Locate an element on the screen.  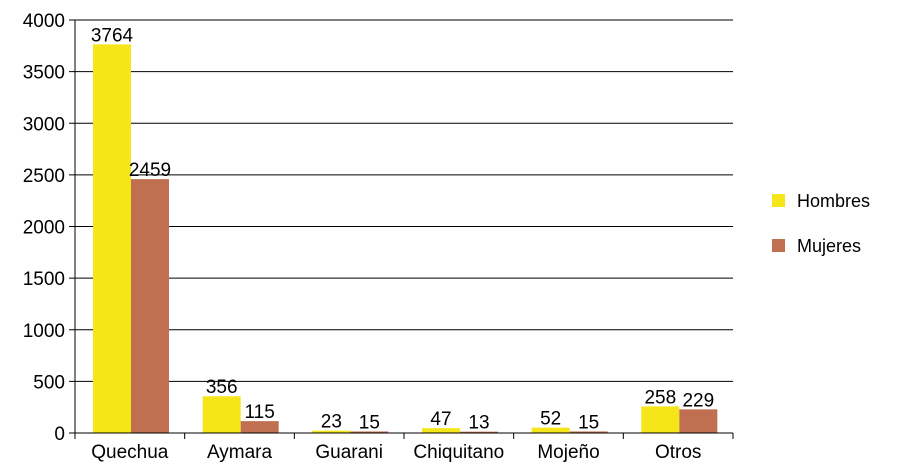
data-label: 23 is located at coordinates (331, 422).